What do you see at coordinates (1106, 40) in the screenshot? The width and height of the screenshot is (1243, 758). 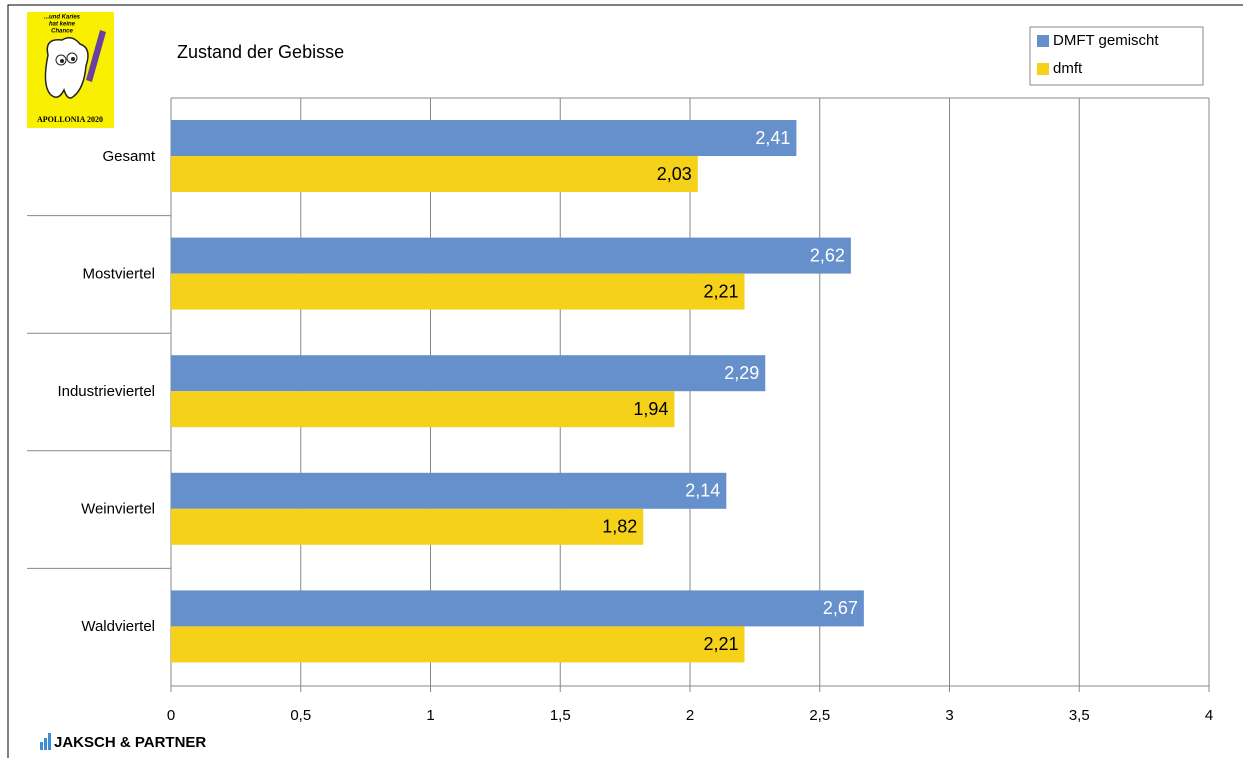 I see `legend-label: DMFT gemischt` at bounding box center [1106, 40].